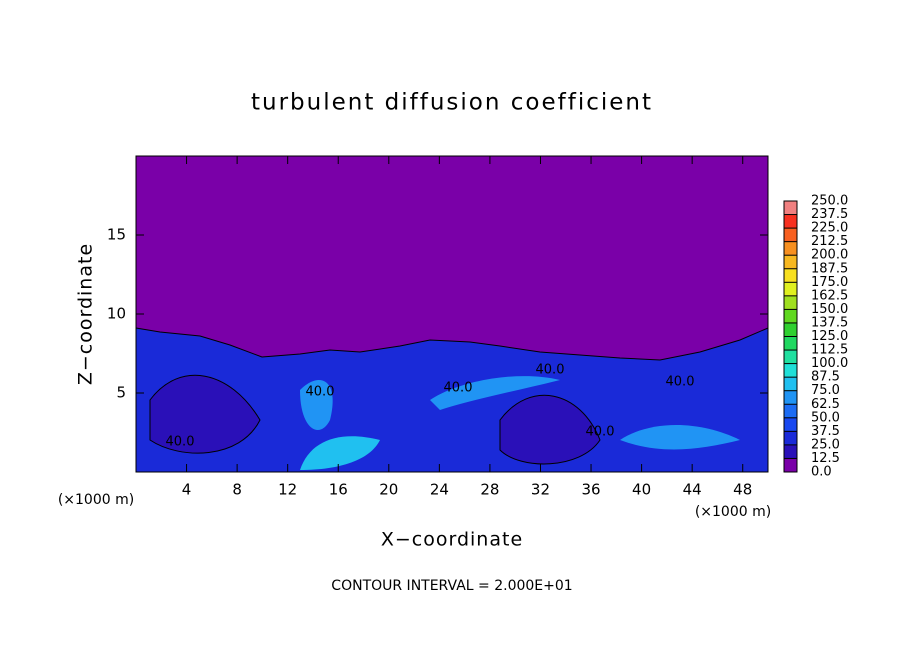  Describe the element at coordinates (86, 314) in the screenshot. I see `y-axis-label: Z−coordinate` at that location.